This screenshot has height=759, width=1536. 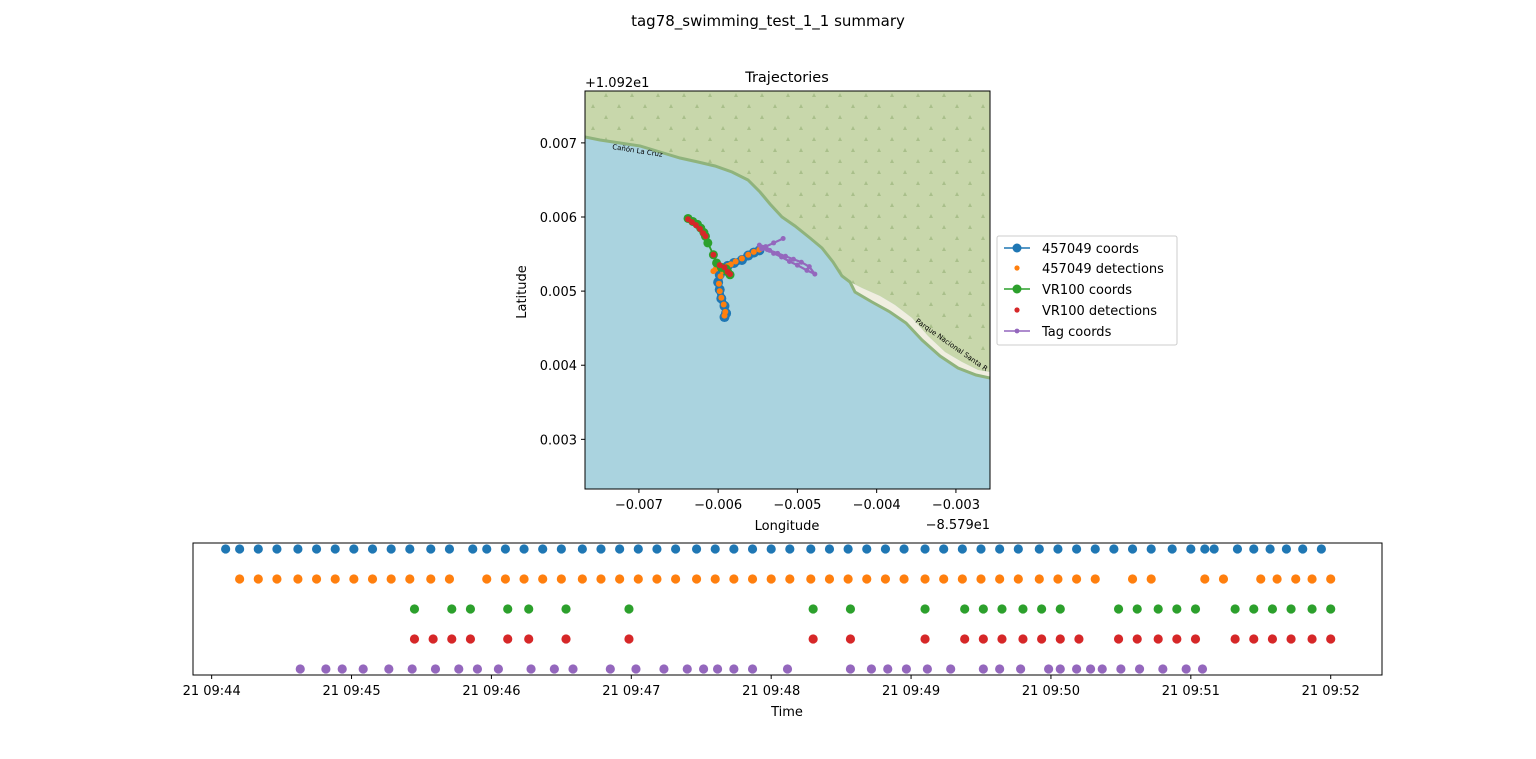 I want to click on x-tick-label: −0.006, so click(x=718, y=505).